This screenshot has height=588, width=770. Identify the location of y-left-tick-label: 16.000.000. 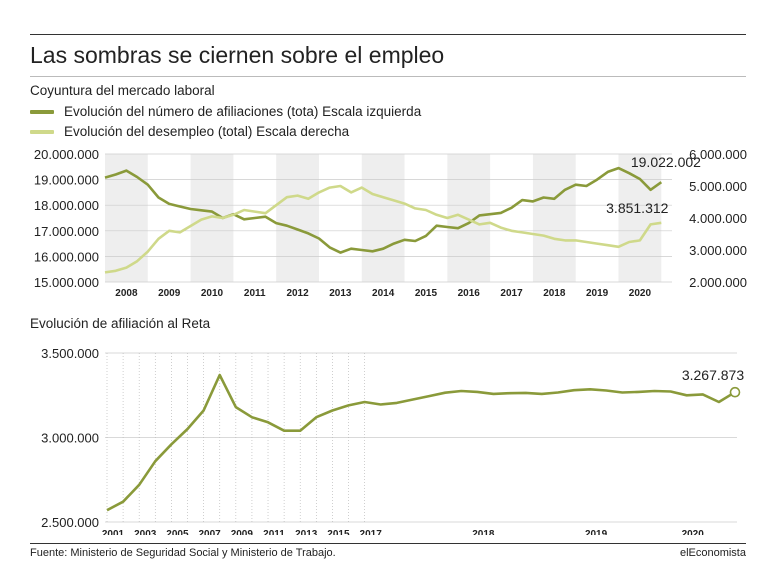
(66, 256).